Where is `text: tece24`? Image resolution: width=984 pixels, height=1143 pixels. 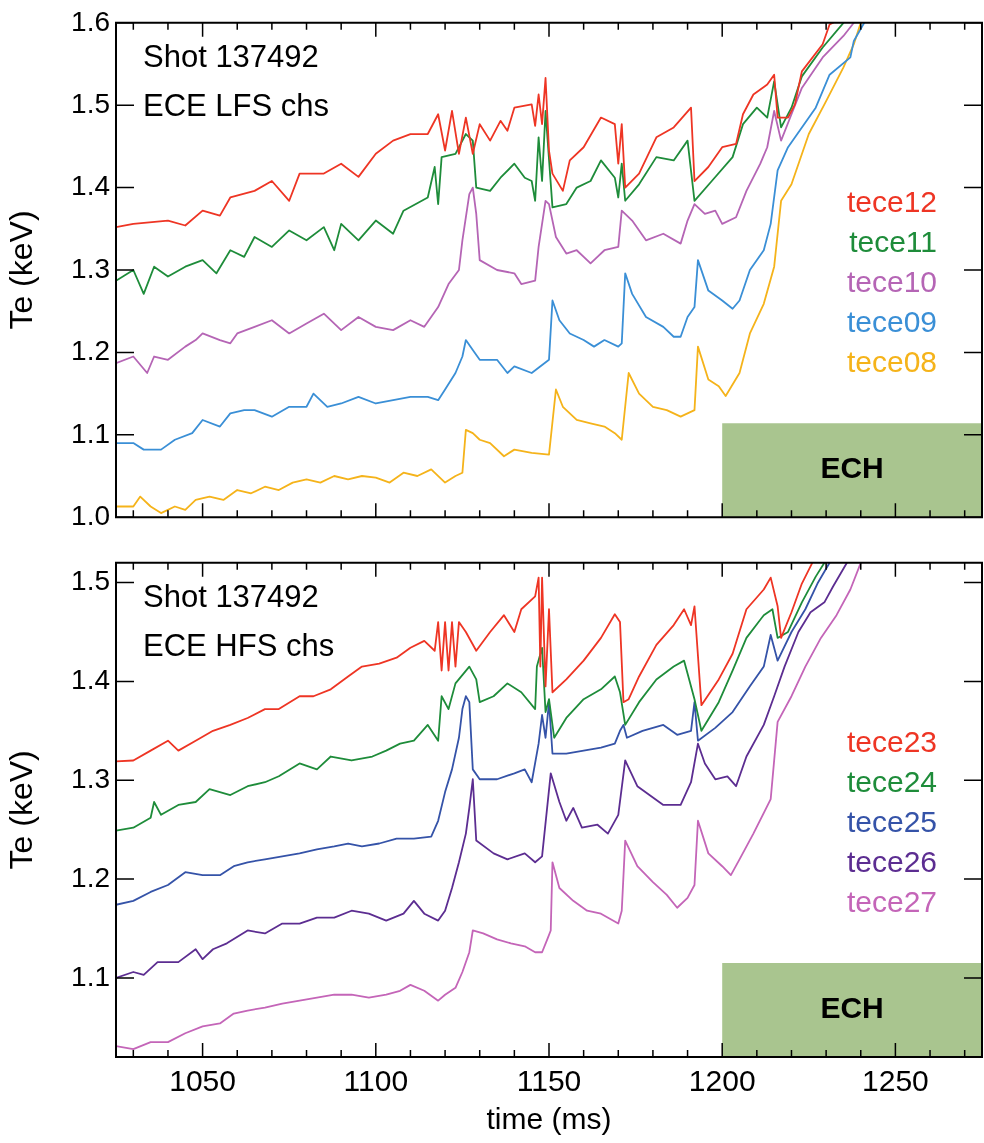
text: tece24 is located at coordinates (891, 782).